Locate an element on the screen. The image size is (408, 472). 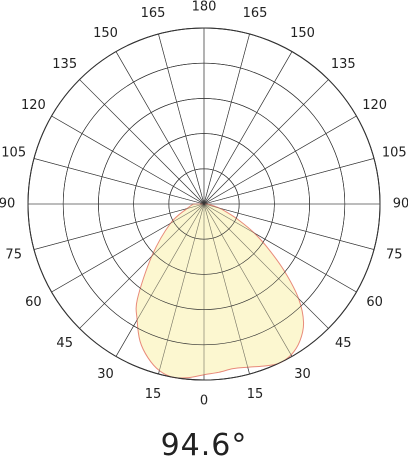
angle-label-right-120: 120 is located at coordinates (374, 105).